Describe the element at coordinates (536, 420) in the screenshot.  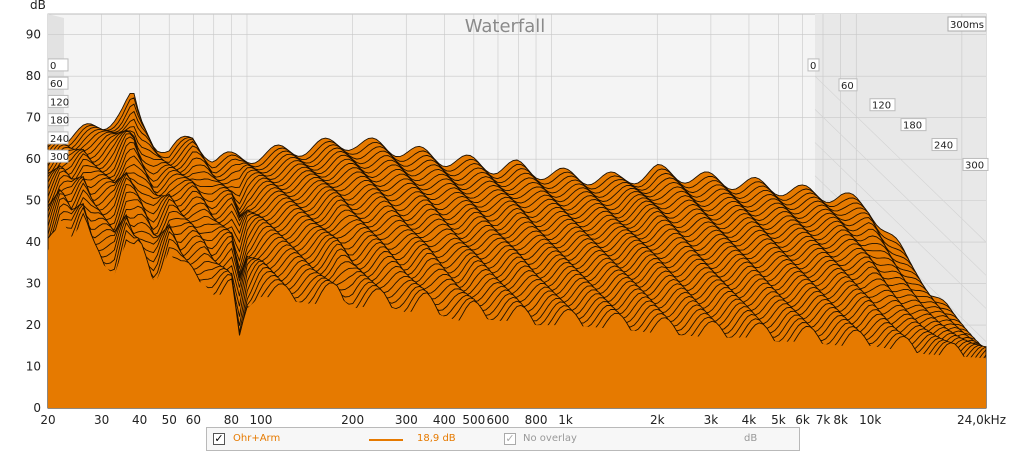
I see `x-tick-label: 800` at that location.